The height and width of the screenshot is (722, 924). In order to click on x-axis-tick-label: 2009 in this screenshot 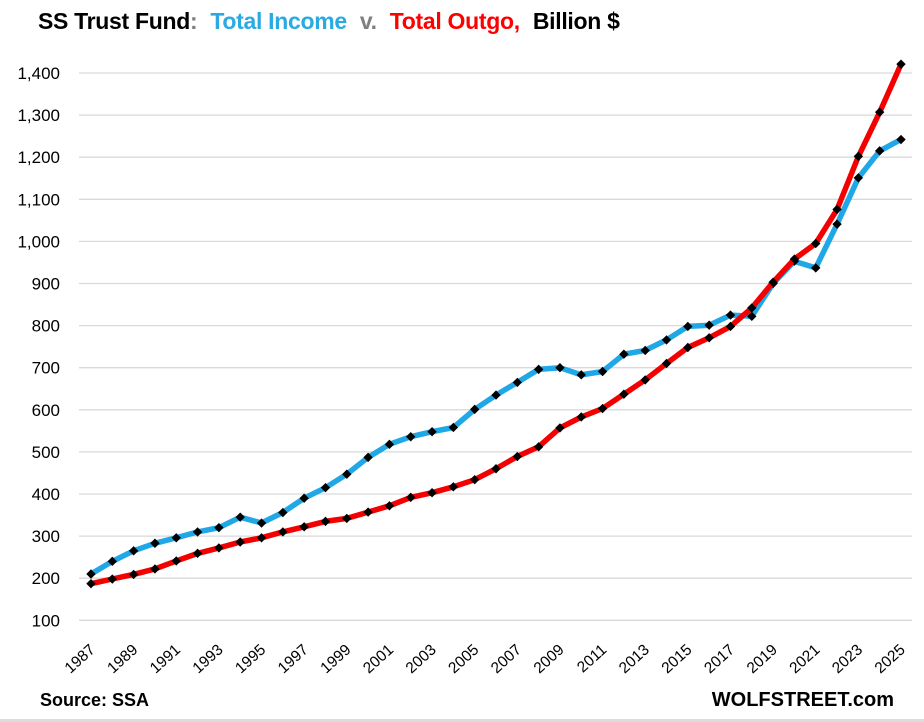, I will do `click(549, 659)`.